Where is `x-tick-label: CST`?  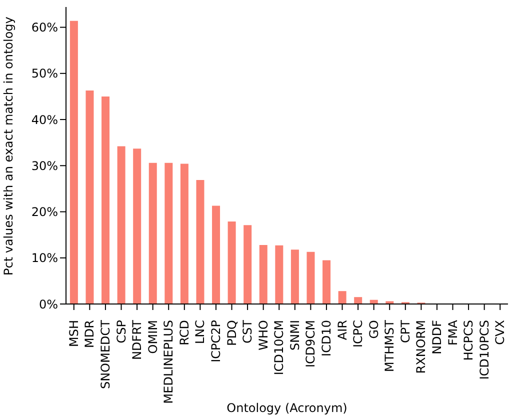 x-tick-label: CST is located at coordinates (247, 331).